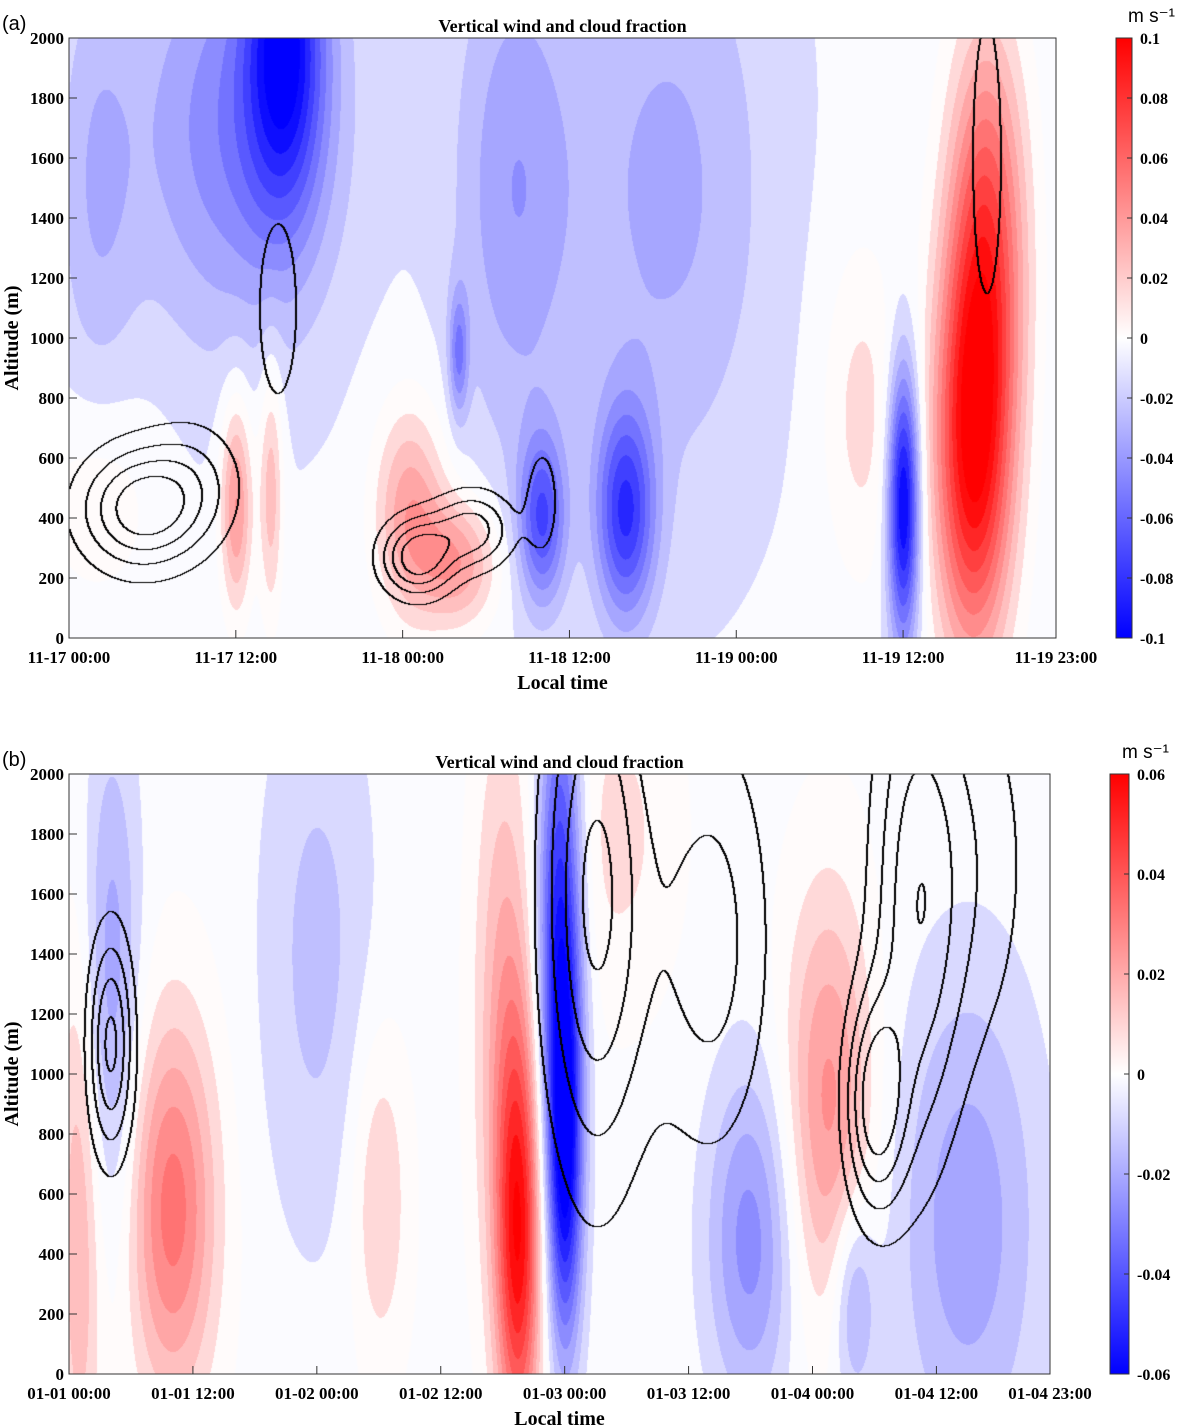 The height and width of the screenshot is (1425, 1178). Describe the element at coordinates (1151, 16) in the screenshot. I see `panel-a-colorbar-unit: m s⁻¹` at that location.